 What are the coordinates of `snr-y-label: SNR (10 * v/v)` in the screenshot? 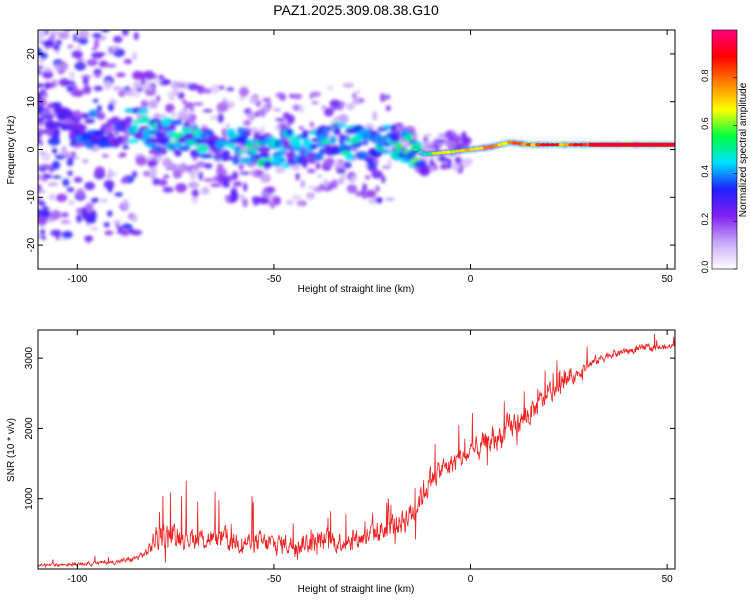 It's located at (11, 450).